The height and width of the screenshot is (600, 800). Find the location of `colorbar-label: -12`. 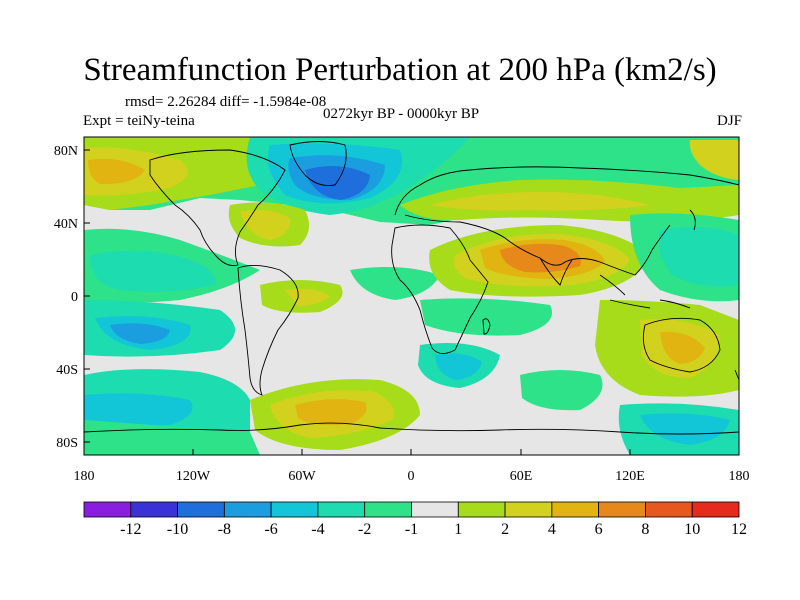

colorbar-label: -12 is located at coordinates (130, 529).